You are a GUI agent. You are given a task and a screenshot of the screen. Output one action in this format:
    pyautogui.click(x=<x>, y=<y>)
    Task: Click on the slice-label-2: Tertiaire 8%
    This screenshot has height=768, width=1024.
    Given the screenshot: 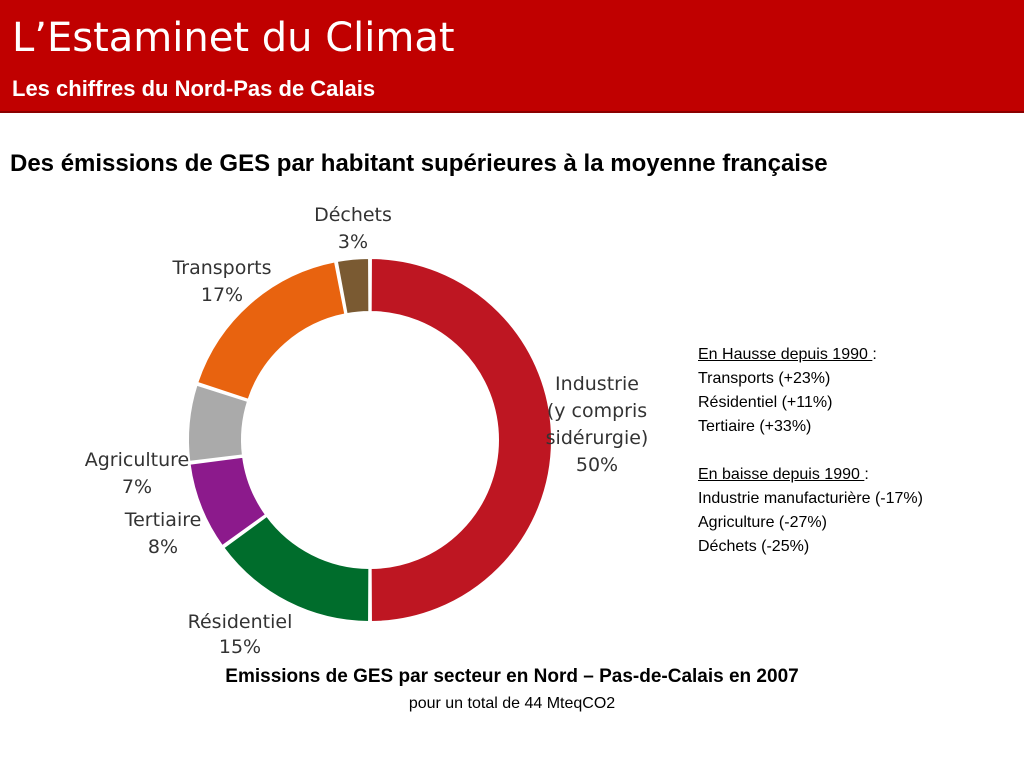 What is the action you would take?
    pyautogui.click(x=163, y=533)
    